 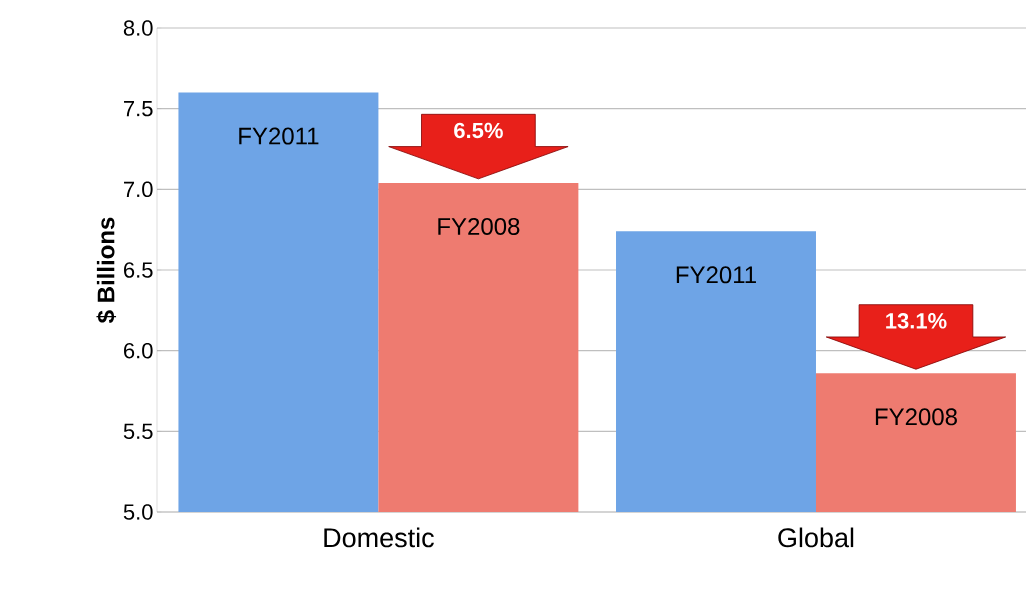 I want to click on y-tick-label: 5.0, so click(x=138, y=512).